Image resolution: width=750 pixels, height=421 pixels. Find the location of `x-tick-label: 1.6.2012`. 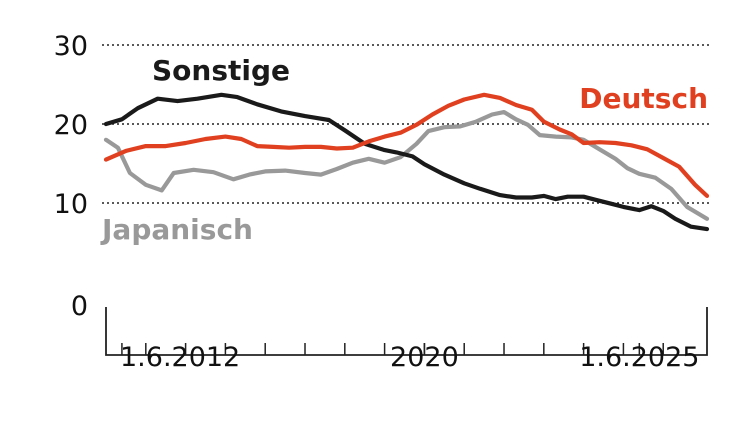

x-tick-label: 1.6.2012 is located at coordinates (180, 357).